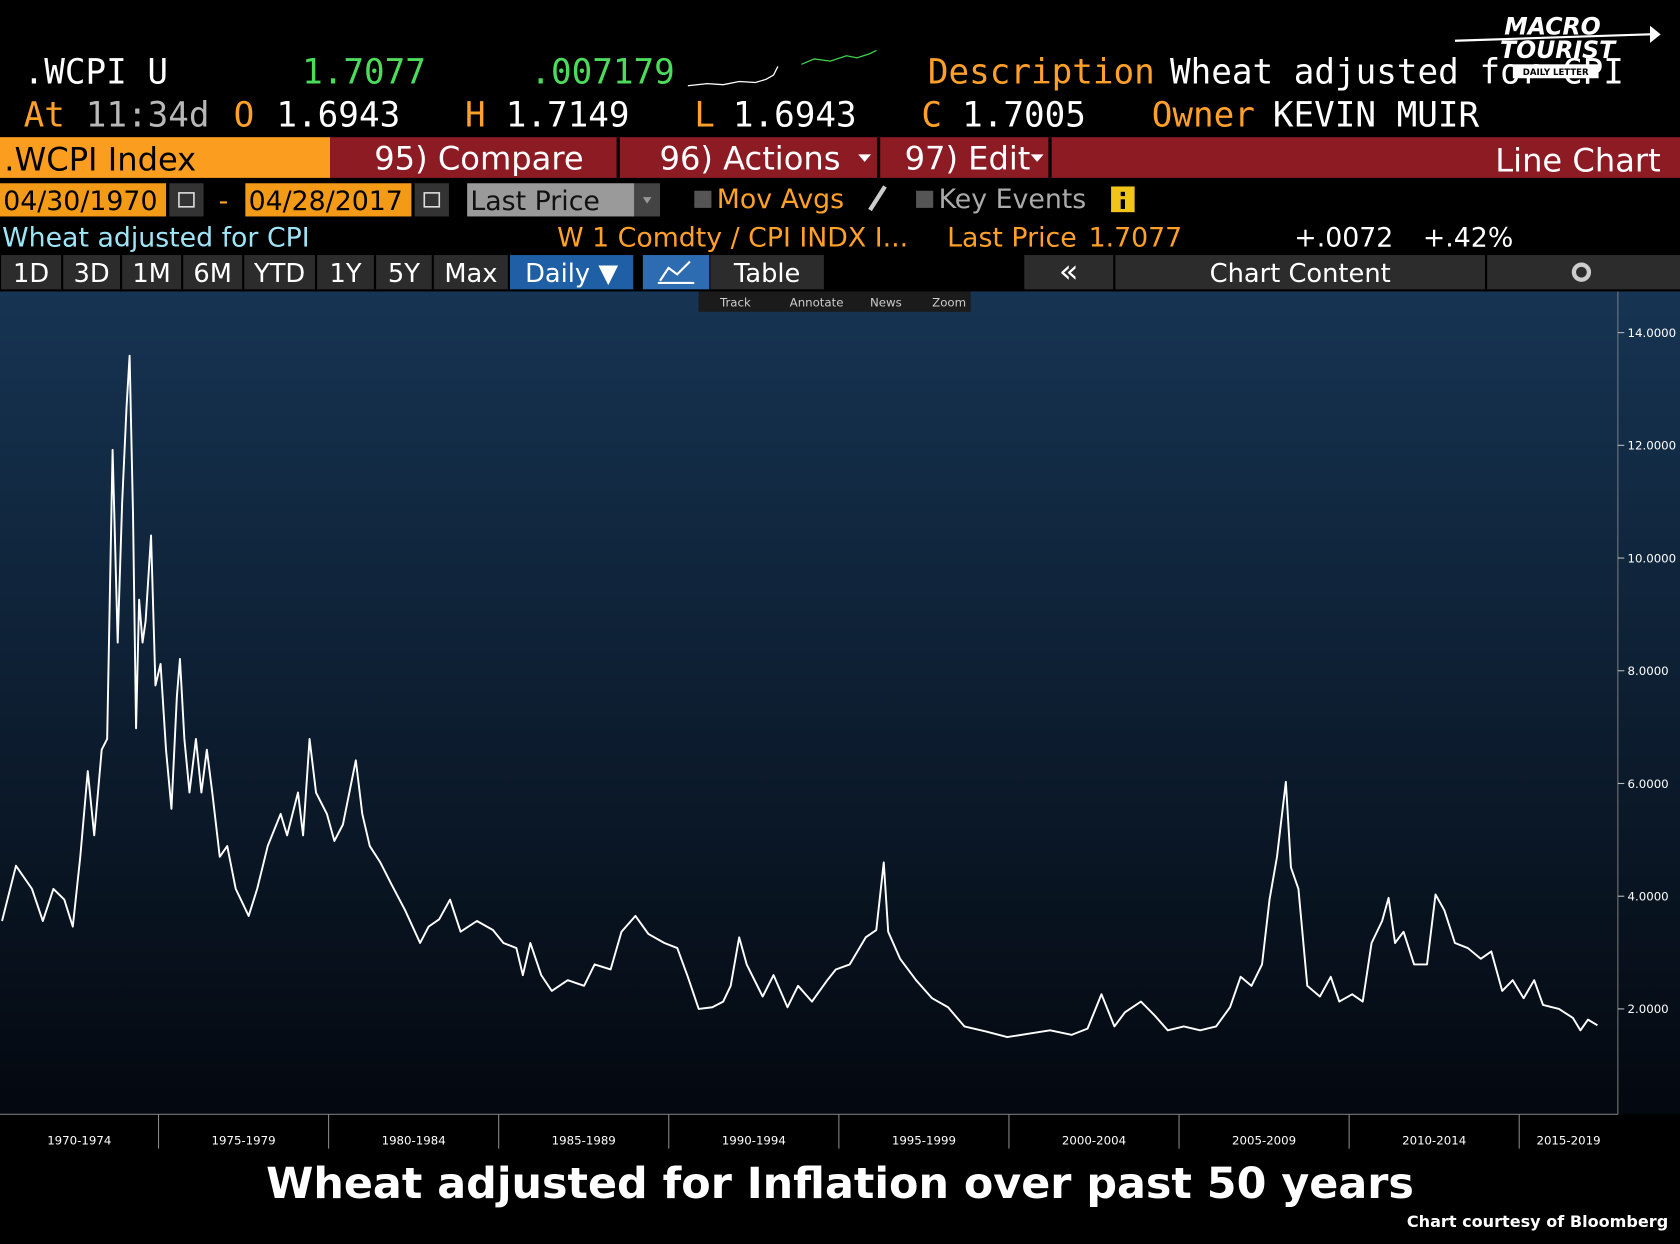  I want to click on high: 1.7149, so click(568, 115).